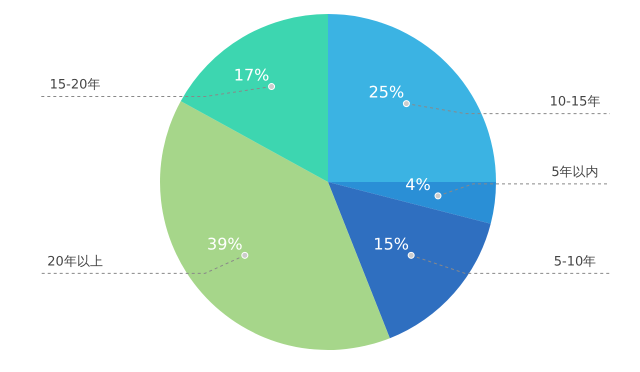  What do you see at coordinates (75, 85) in the screenshot?
I see `slice-label: 15-20年` at bounding box center [75, 85].